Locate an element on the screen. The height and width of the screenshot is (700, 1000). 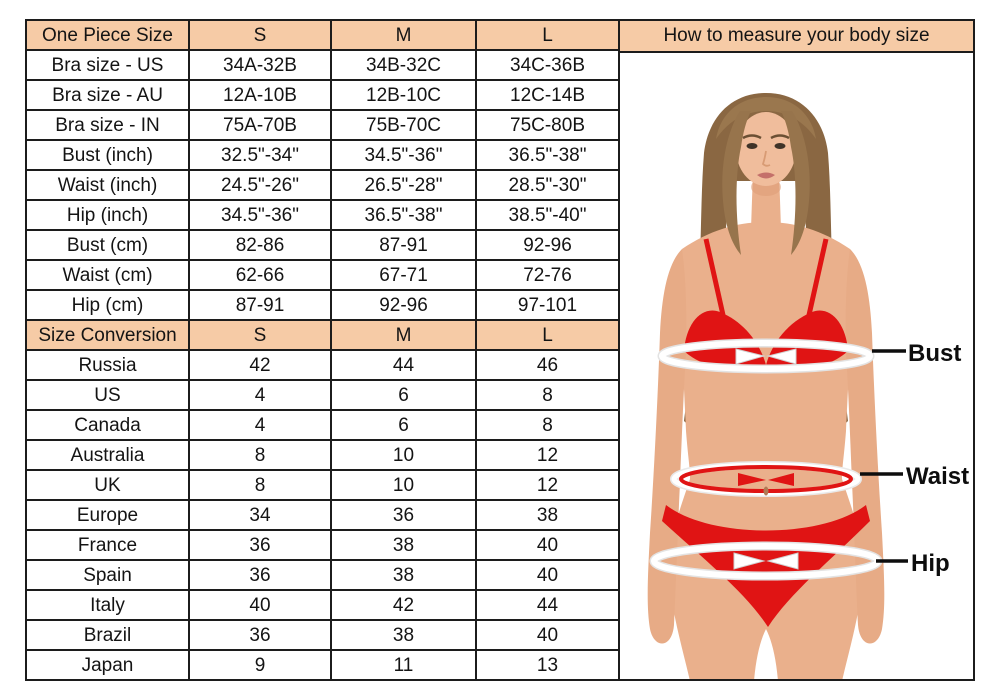
cell: 4 is located at coordinates (260, 395).